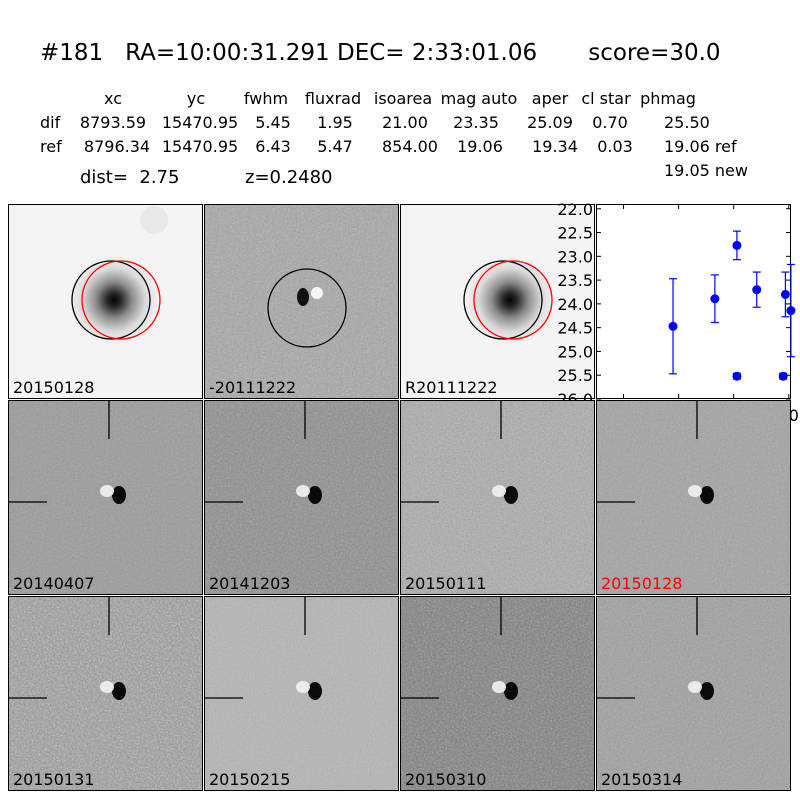  What do you see at coordinates (687, 146) in the screenshot?
I see `table-cell-value: 19.06` at bounding box center [687, 146].